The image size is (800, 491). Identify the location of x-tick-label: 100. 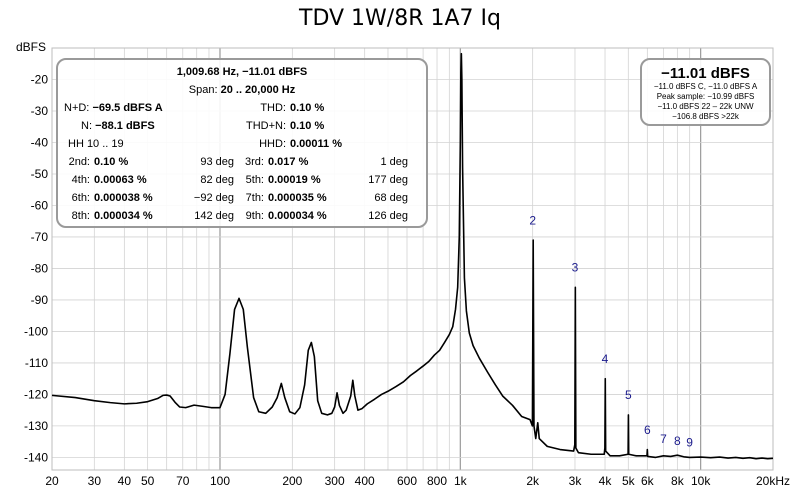
(220, 481).